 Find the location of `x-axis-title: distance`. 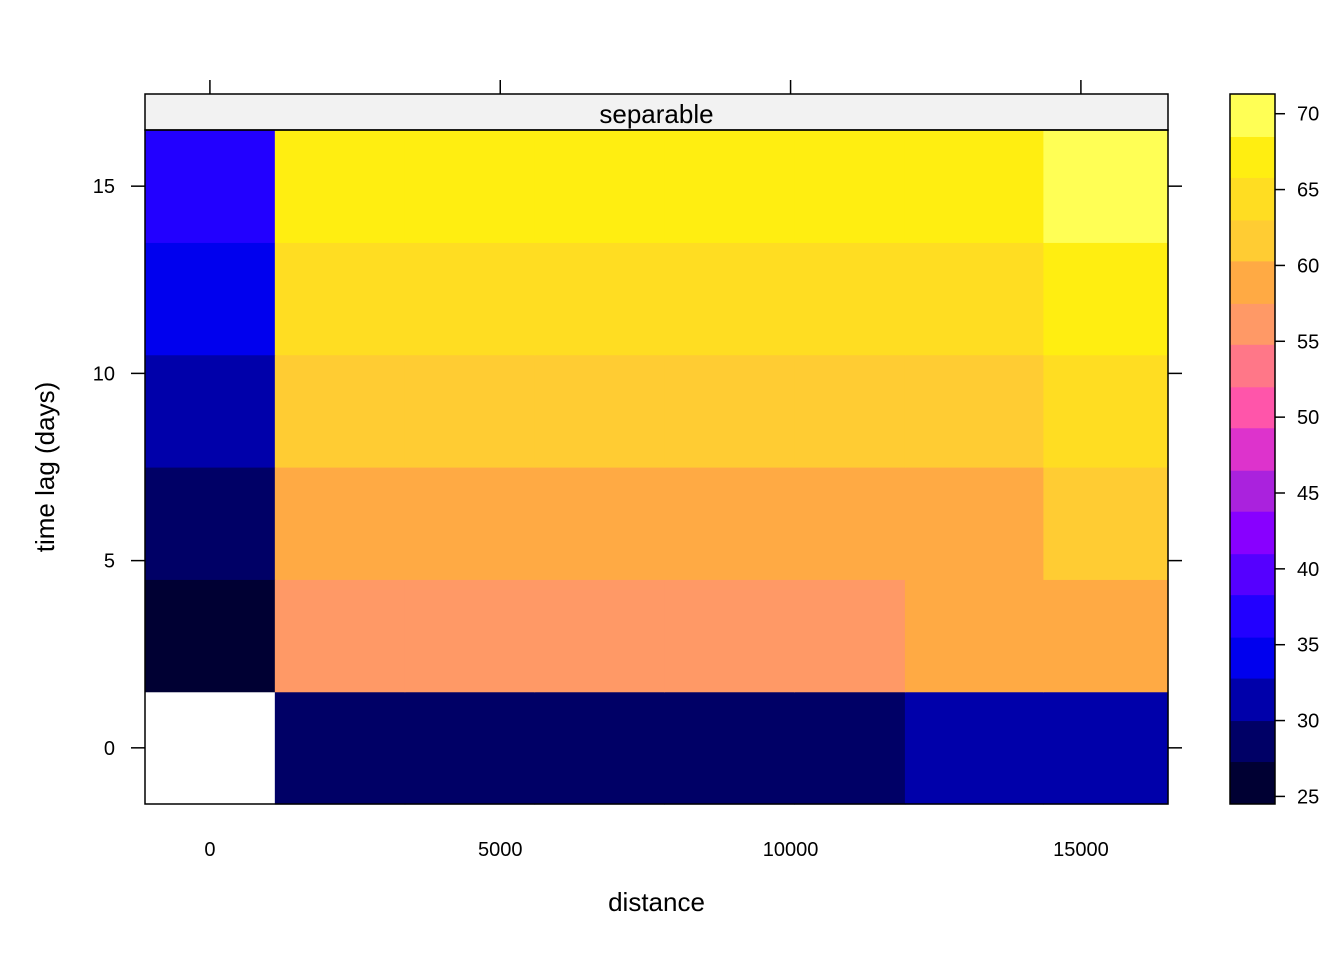

x-axis-title: distance is located at coordinates (656, 902).